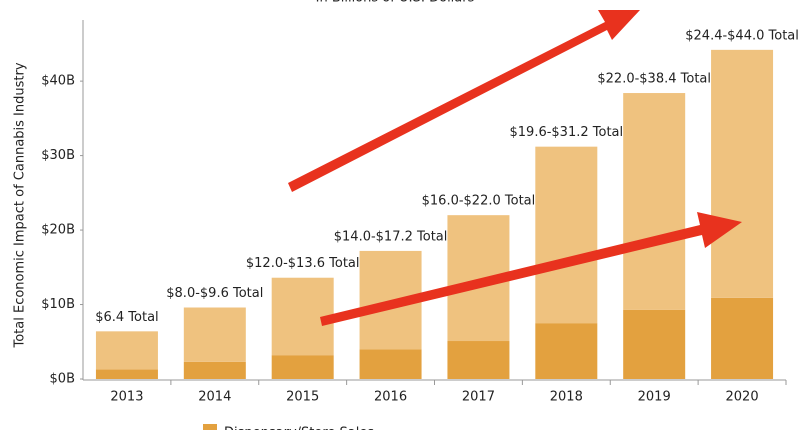  What do you see at coordinates (390, 397) in the screenshot?
I see `x-tick-label: 2016` at bounding box center [390, 397].